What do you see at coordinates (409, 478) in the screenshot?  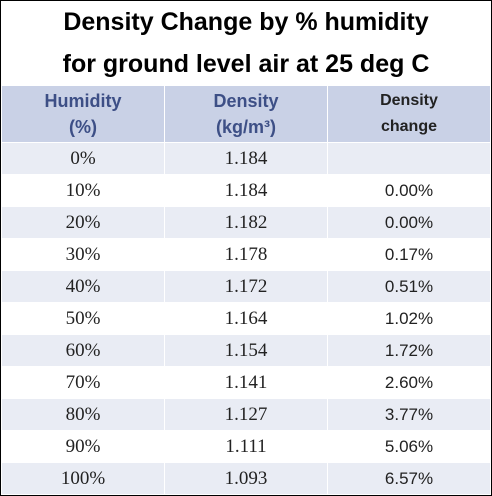 I see `table-cell: 6.57%` at bounding box center [409, 478].